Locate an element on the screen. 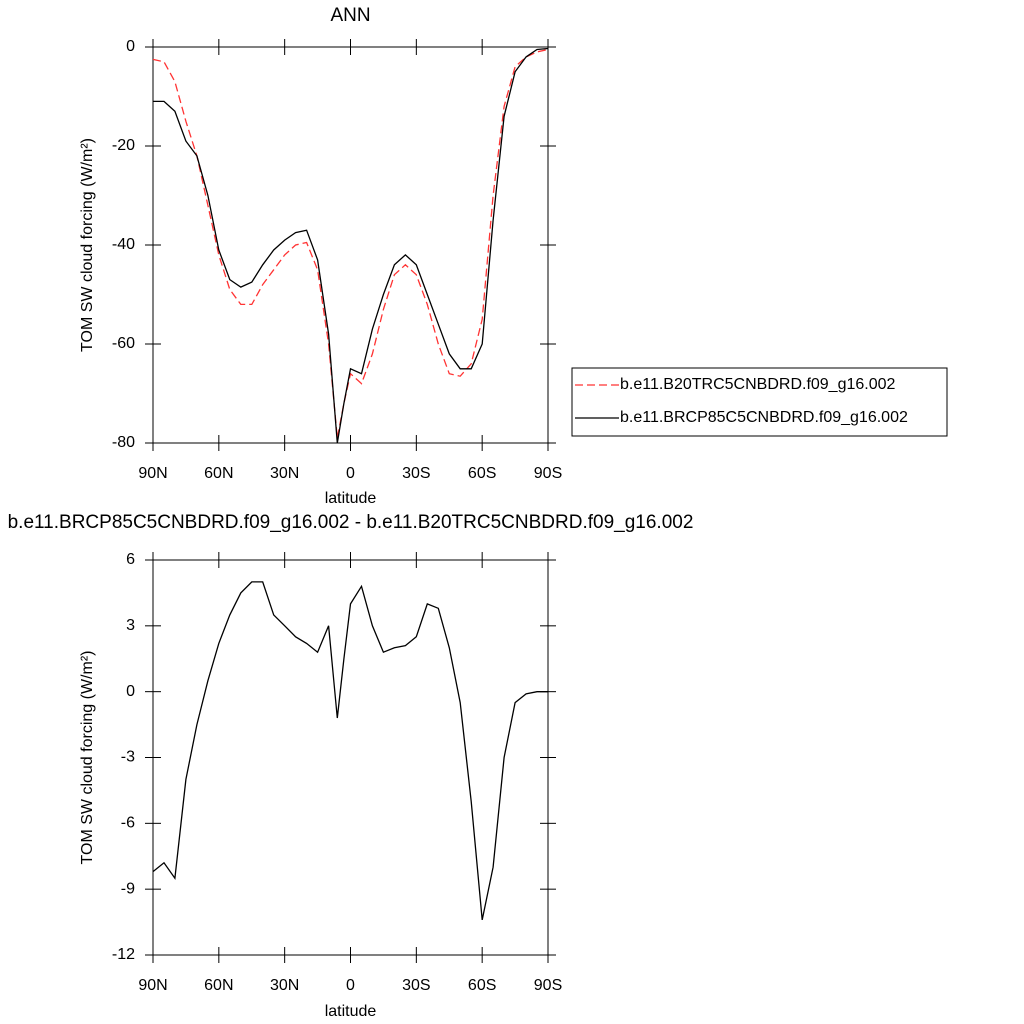 This screenshot has width=1024, height=1024. legend-box is located at coordinates (759, 402).